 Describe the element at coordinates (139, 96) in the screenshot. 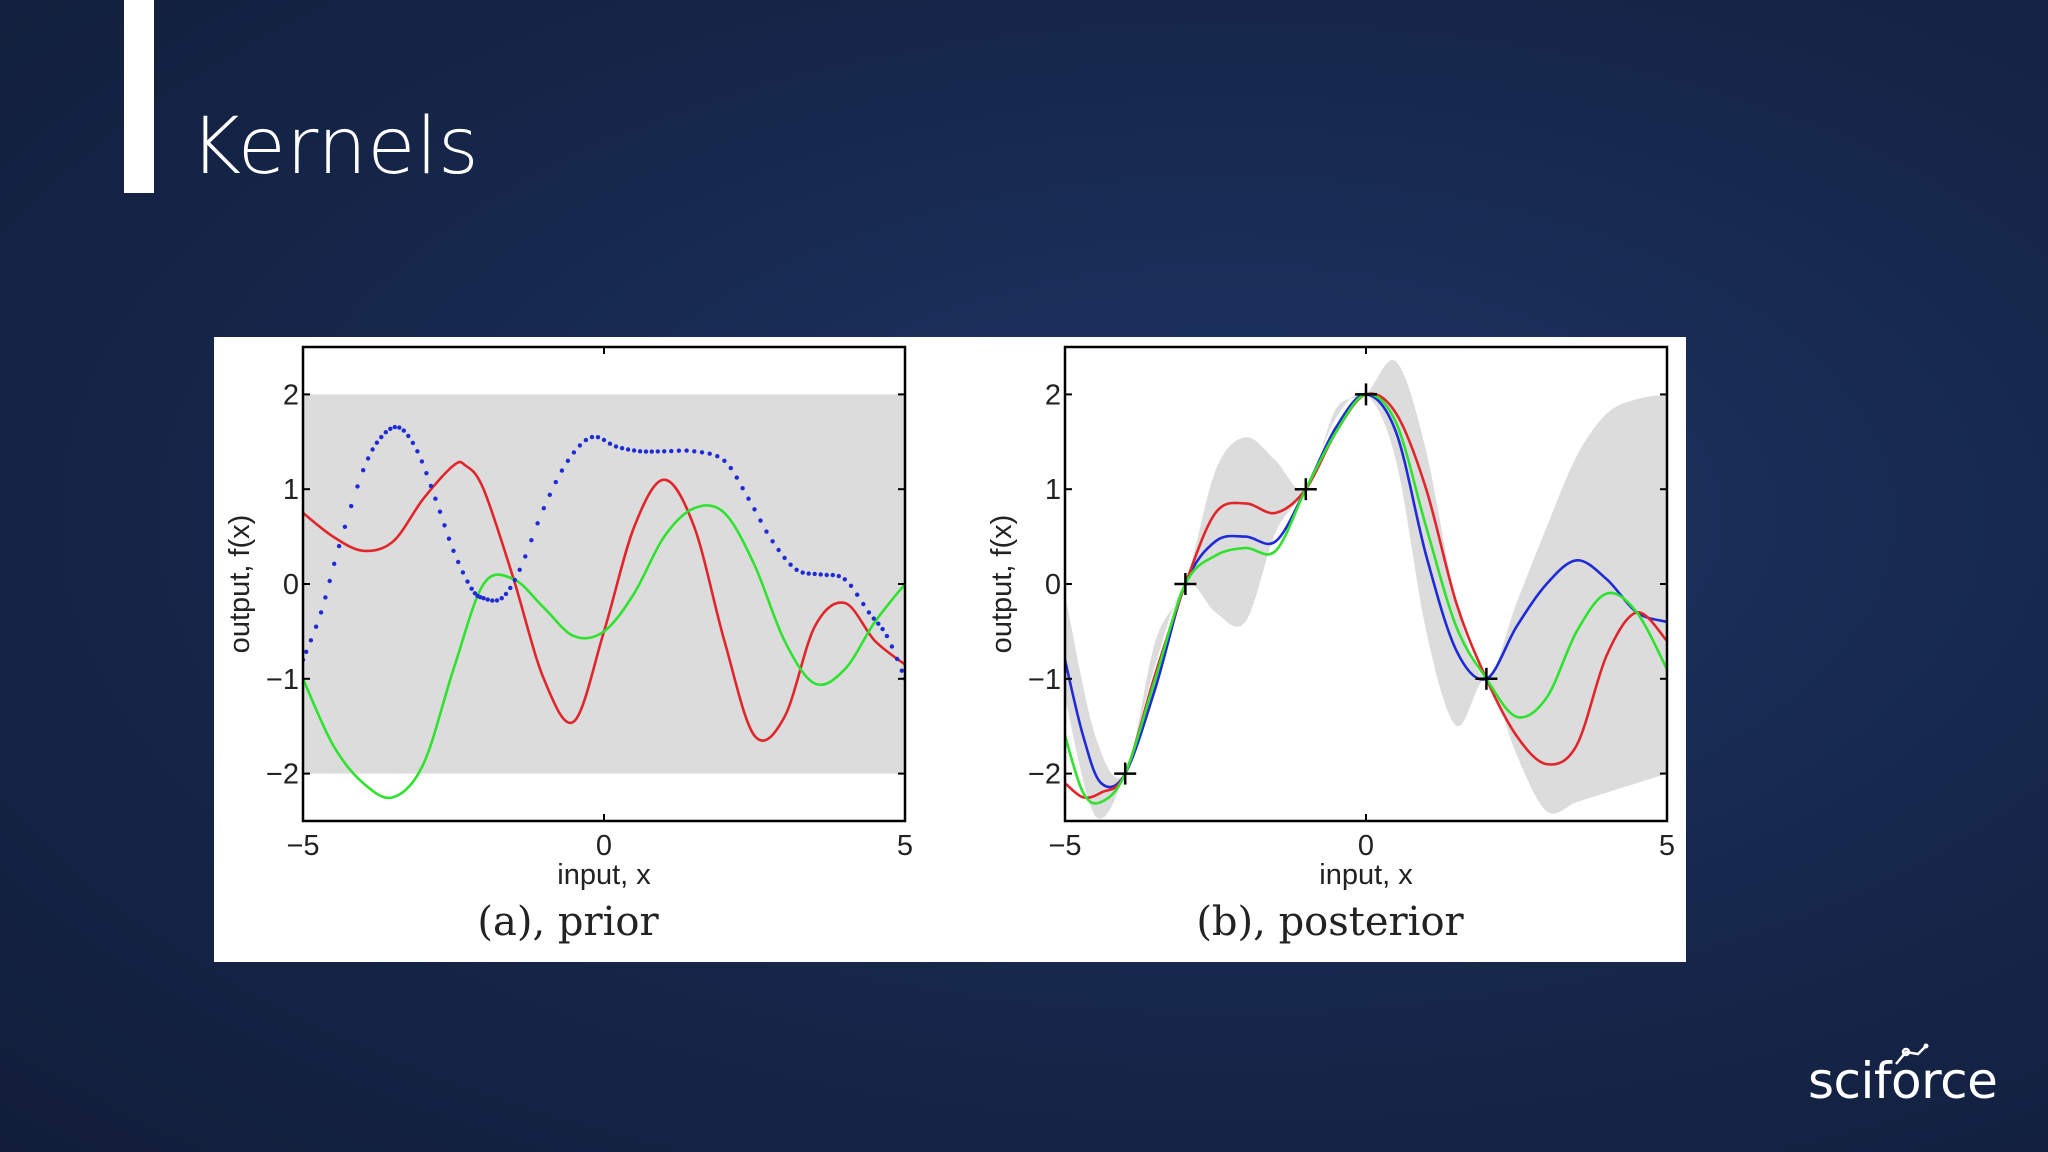

I see `title-accent-bar` at that location.